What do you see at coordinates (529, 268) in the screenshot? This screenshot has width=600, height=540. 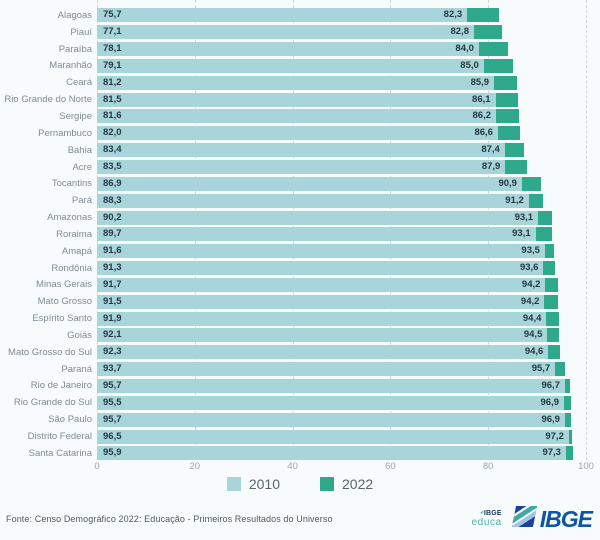 I see `value-label-2022: 93,6` at bounding box center [529, 268].